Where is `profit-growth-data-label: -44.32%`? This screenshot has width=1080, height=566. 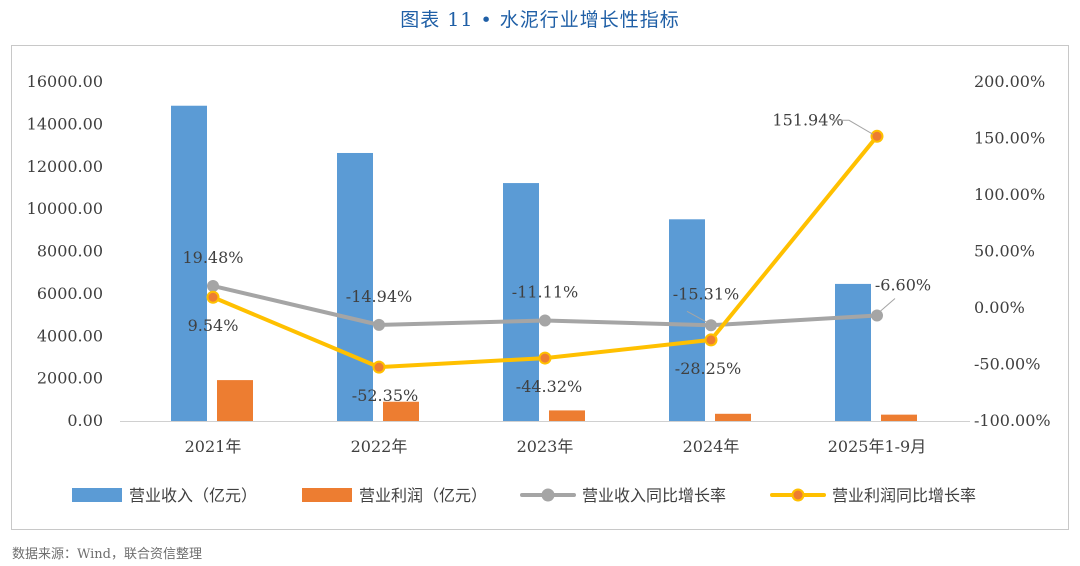 profit-growth-data-label: -44.32% is located at coordinates (549, 386).